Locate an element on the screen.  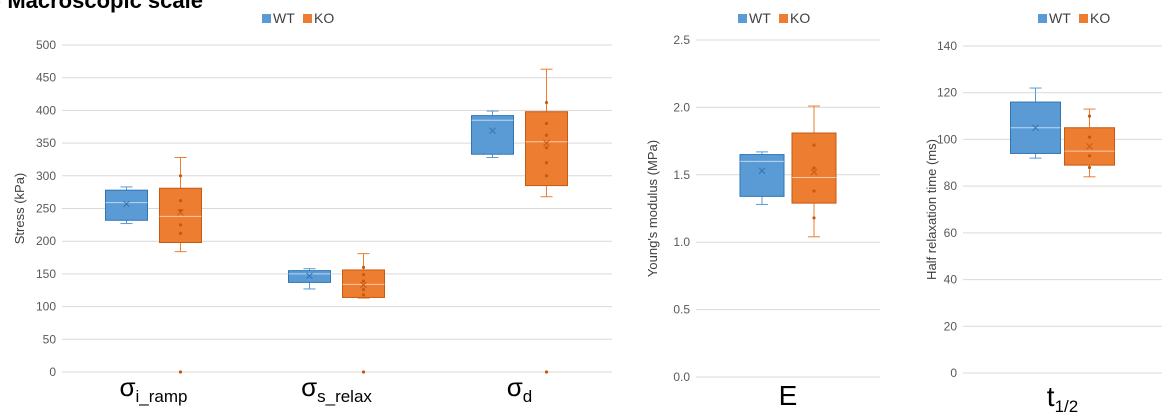
figure-header: A) Macroscopic scale is located at coordinates (101, 6).